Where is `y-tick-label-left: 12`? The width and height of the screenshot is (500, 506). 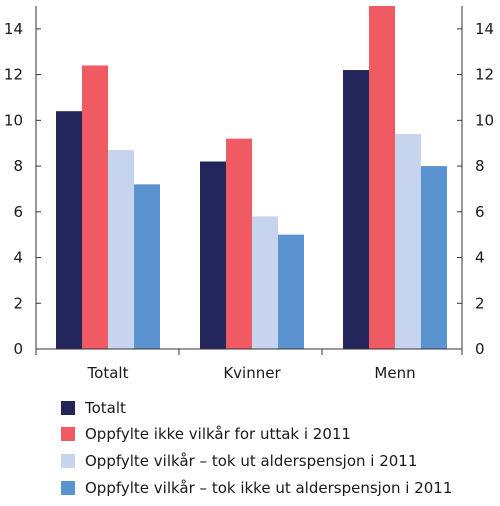
y-tick-label-left: 12 is located at coordinates (13, 75).